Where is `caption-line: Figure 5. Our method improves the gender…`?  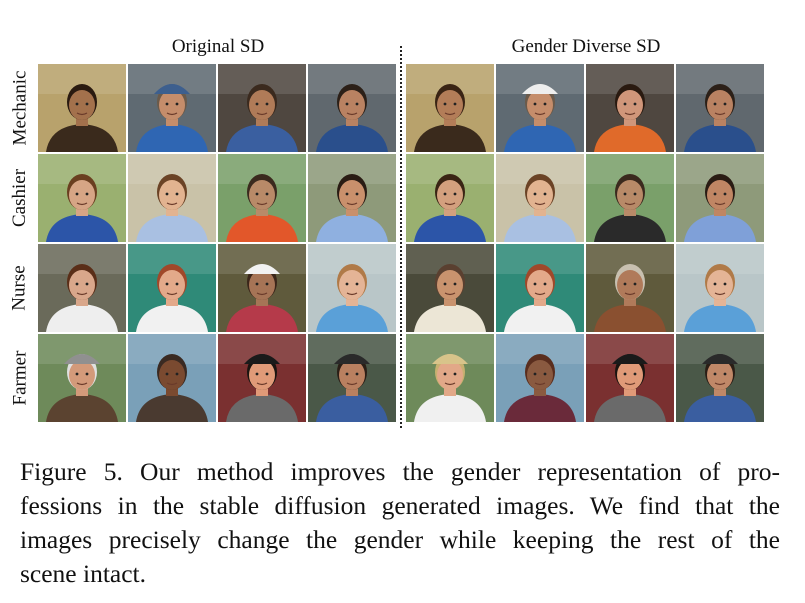 caption-line: Figure 5. Our method improves the gender… is located at coordinates (400, 471).